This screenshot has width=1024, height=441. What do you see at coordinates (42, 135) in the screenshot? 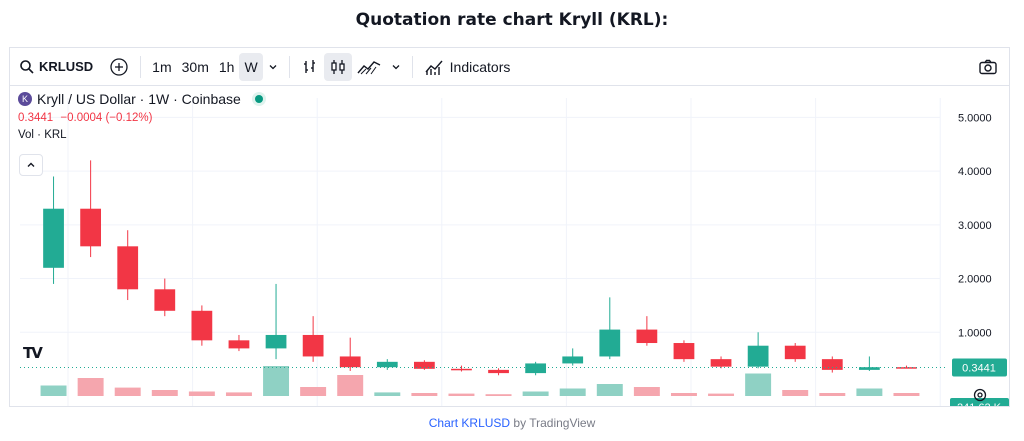
I see `legend-volume-label: Vol · KRL` at bounding box center [42, 135].